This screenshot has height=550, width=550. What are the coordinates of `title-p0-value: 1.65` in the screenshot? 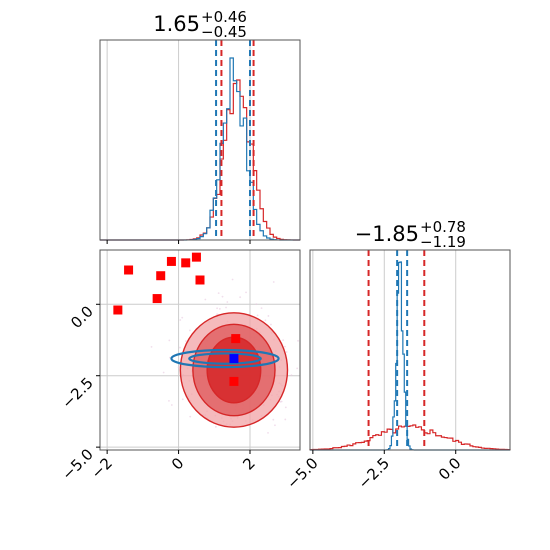 It's located at (176, 24).